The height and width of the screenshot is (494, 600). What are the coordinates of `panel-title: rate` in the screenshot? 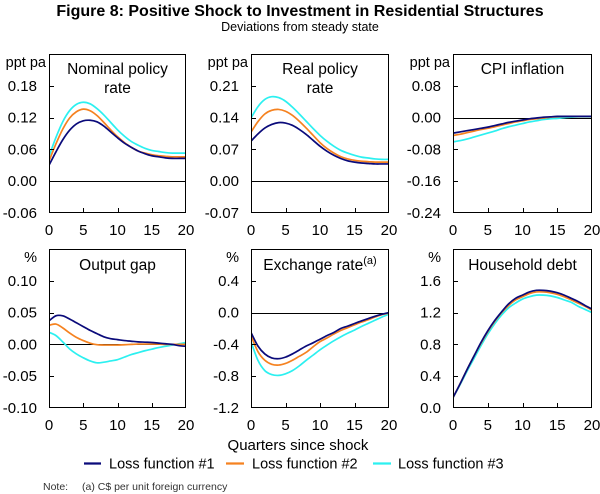 It's located at (117, 88).